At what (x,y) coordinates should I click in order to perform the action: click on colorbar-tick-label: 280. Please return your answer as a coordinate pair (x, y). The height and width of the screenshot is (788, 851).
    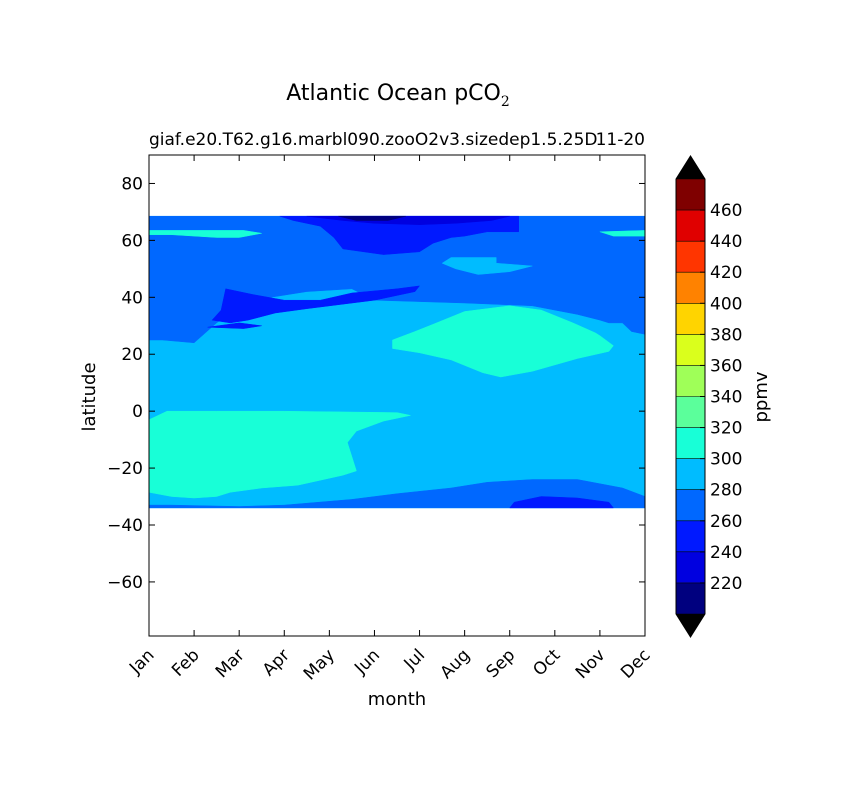
    Looking at the image, I should click on (726, 491).